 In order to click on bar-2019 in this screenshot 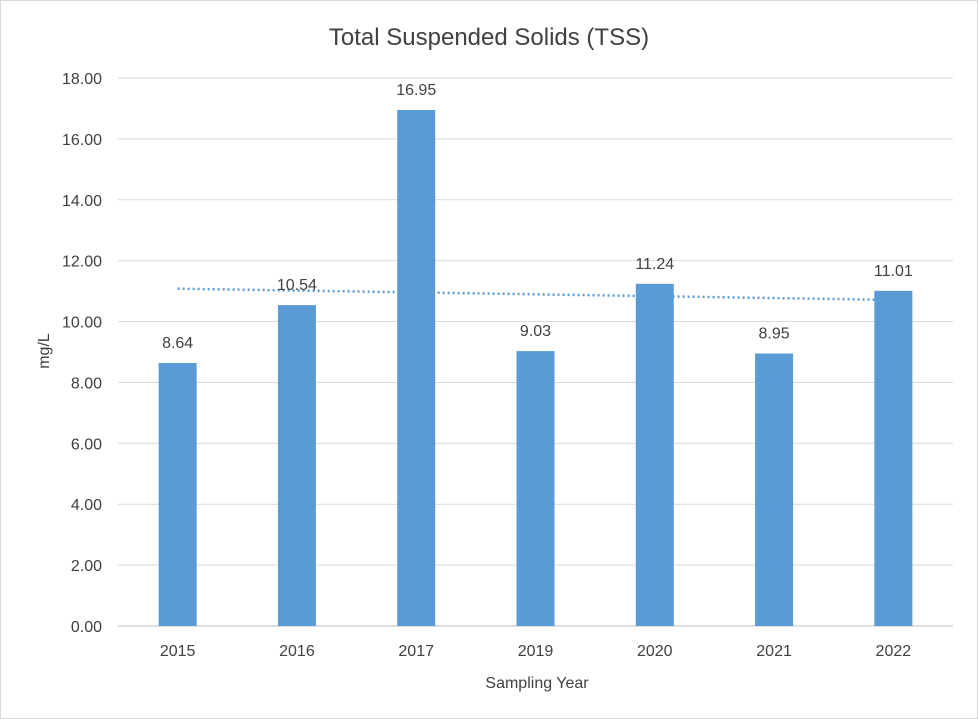, I will do `click(535, 488)`.